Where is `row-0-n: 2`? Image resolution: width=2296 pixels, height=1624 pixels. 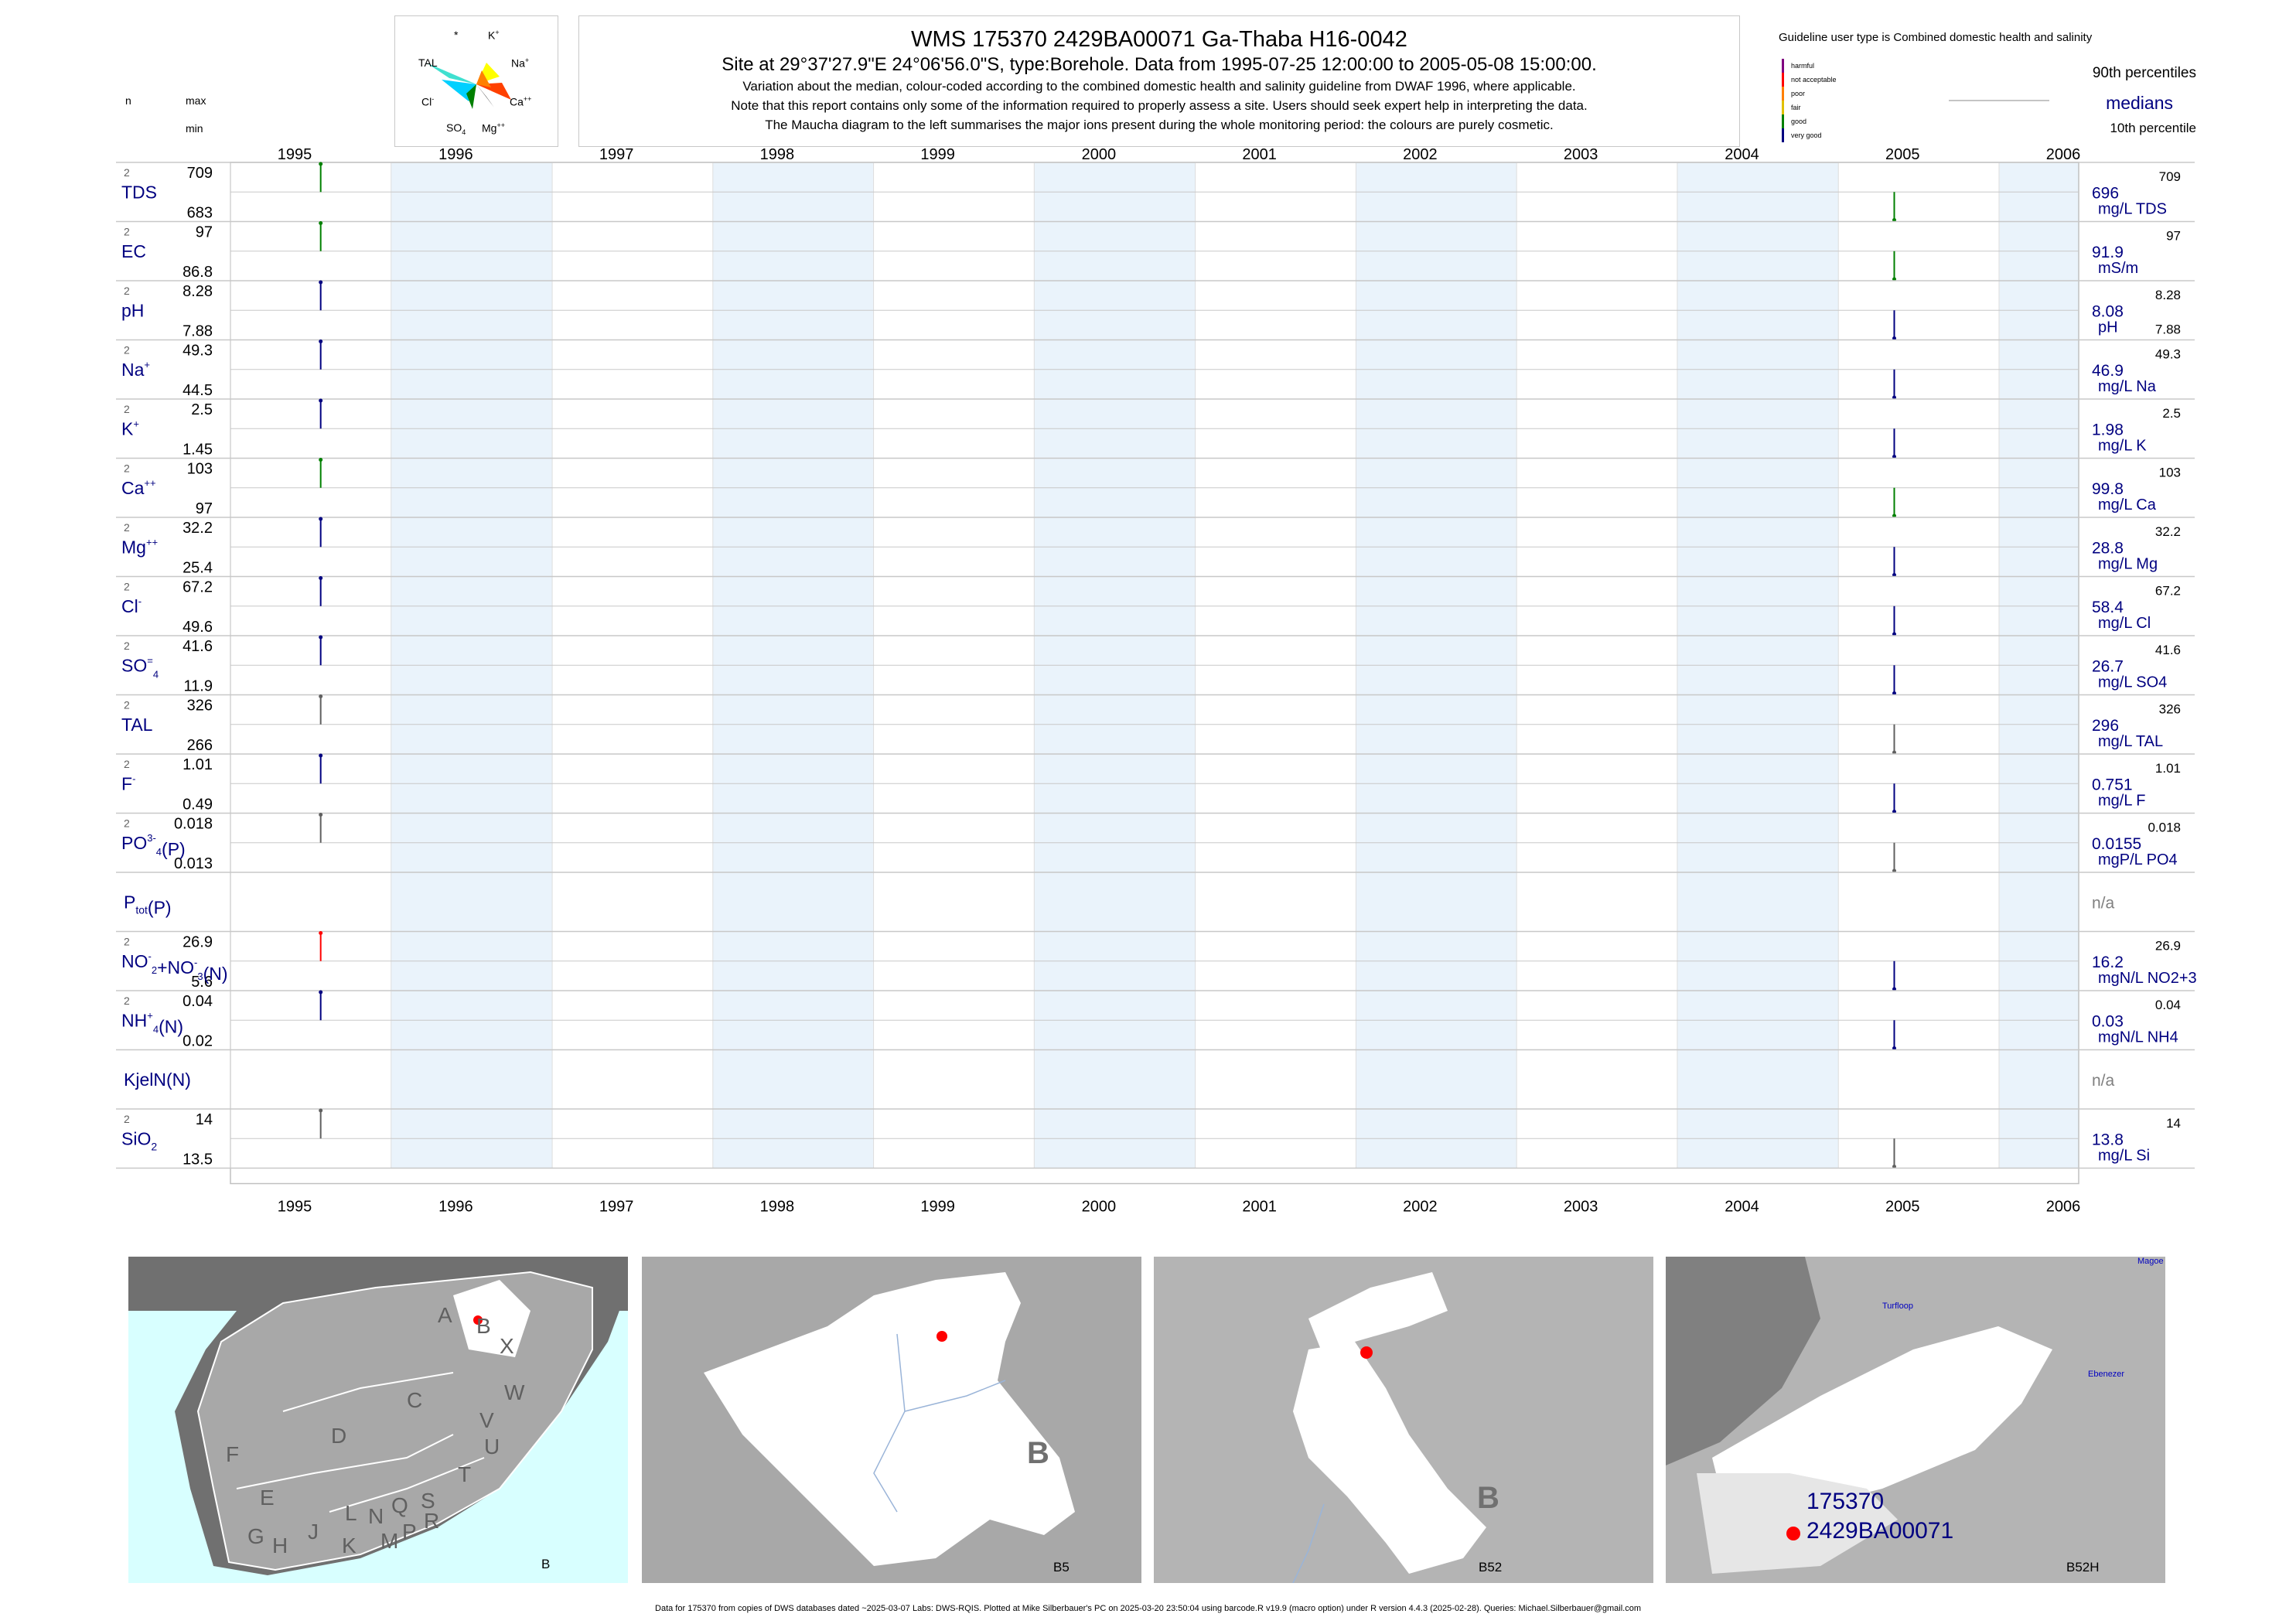
row-0-n: 2 is located at coordinates (127, 172).